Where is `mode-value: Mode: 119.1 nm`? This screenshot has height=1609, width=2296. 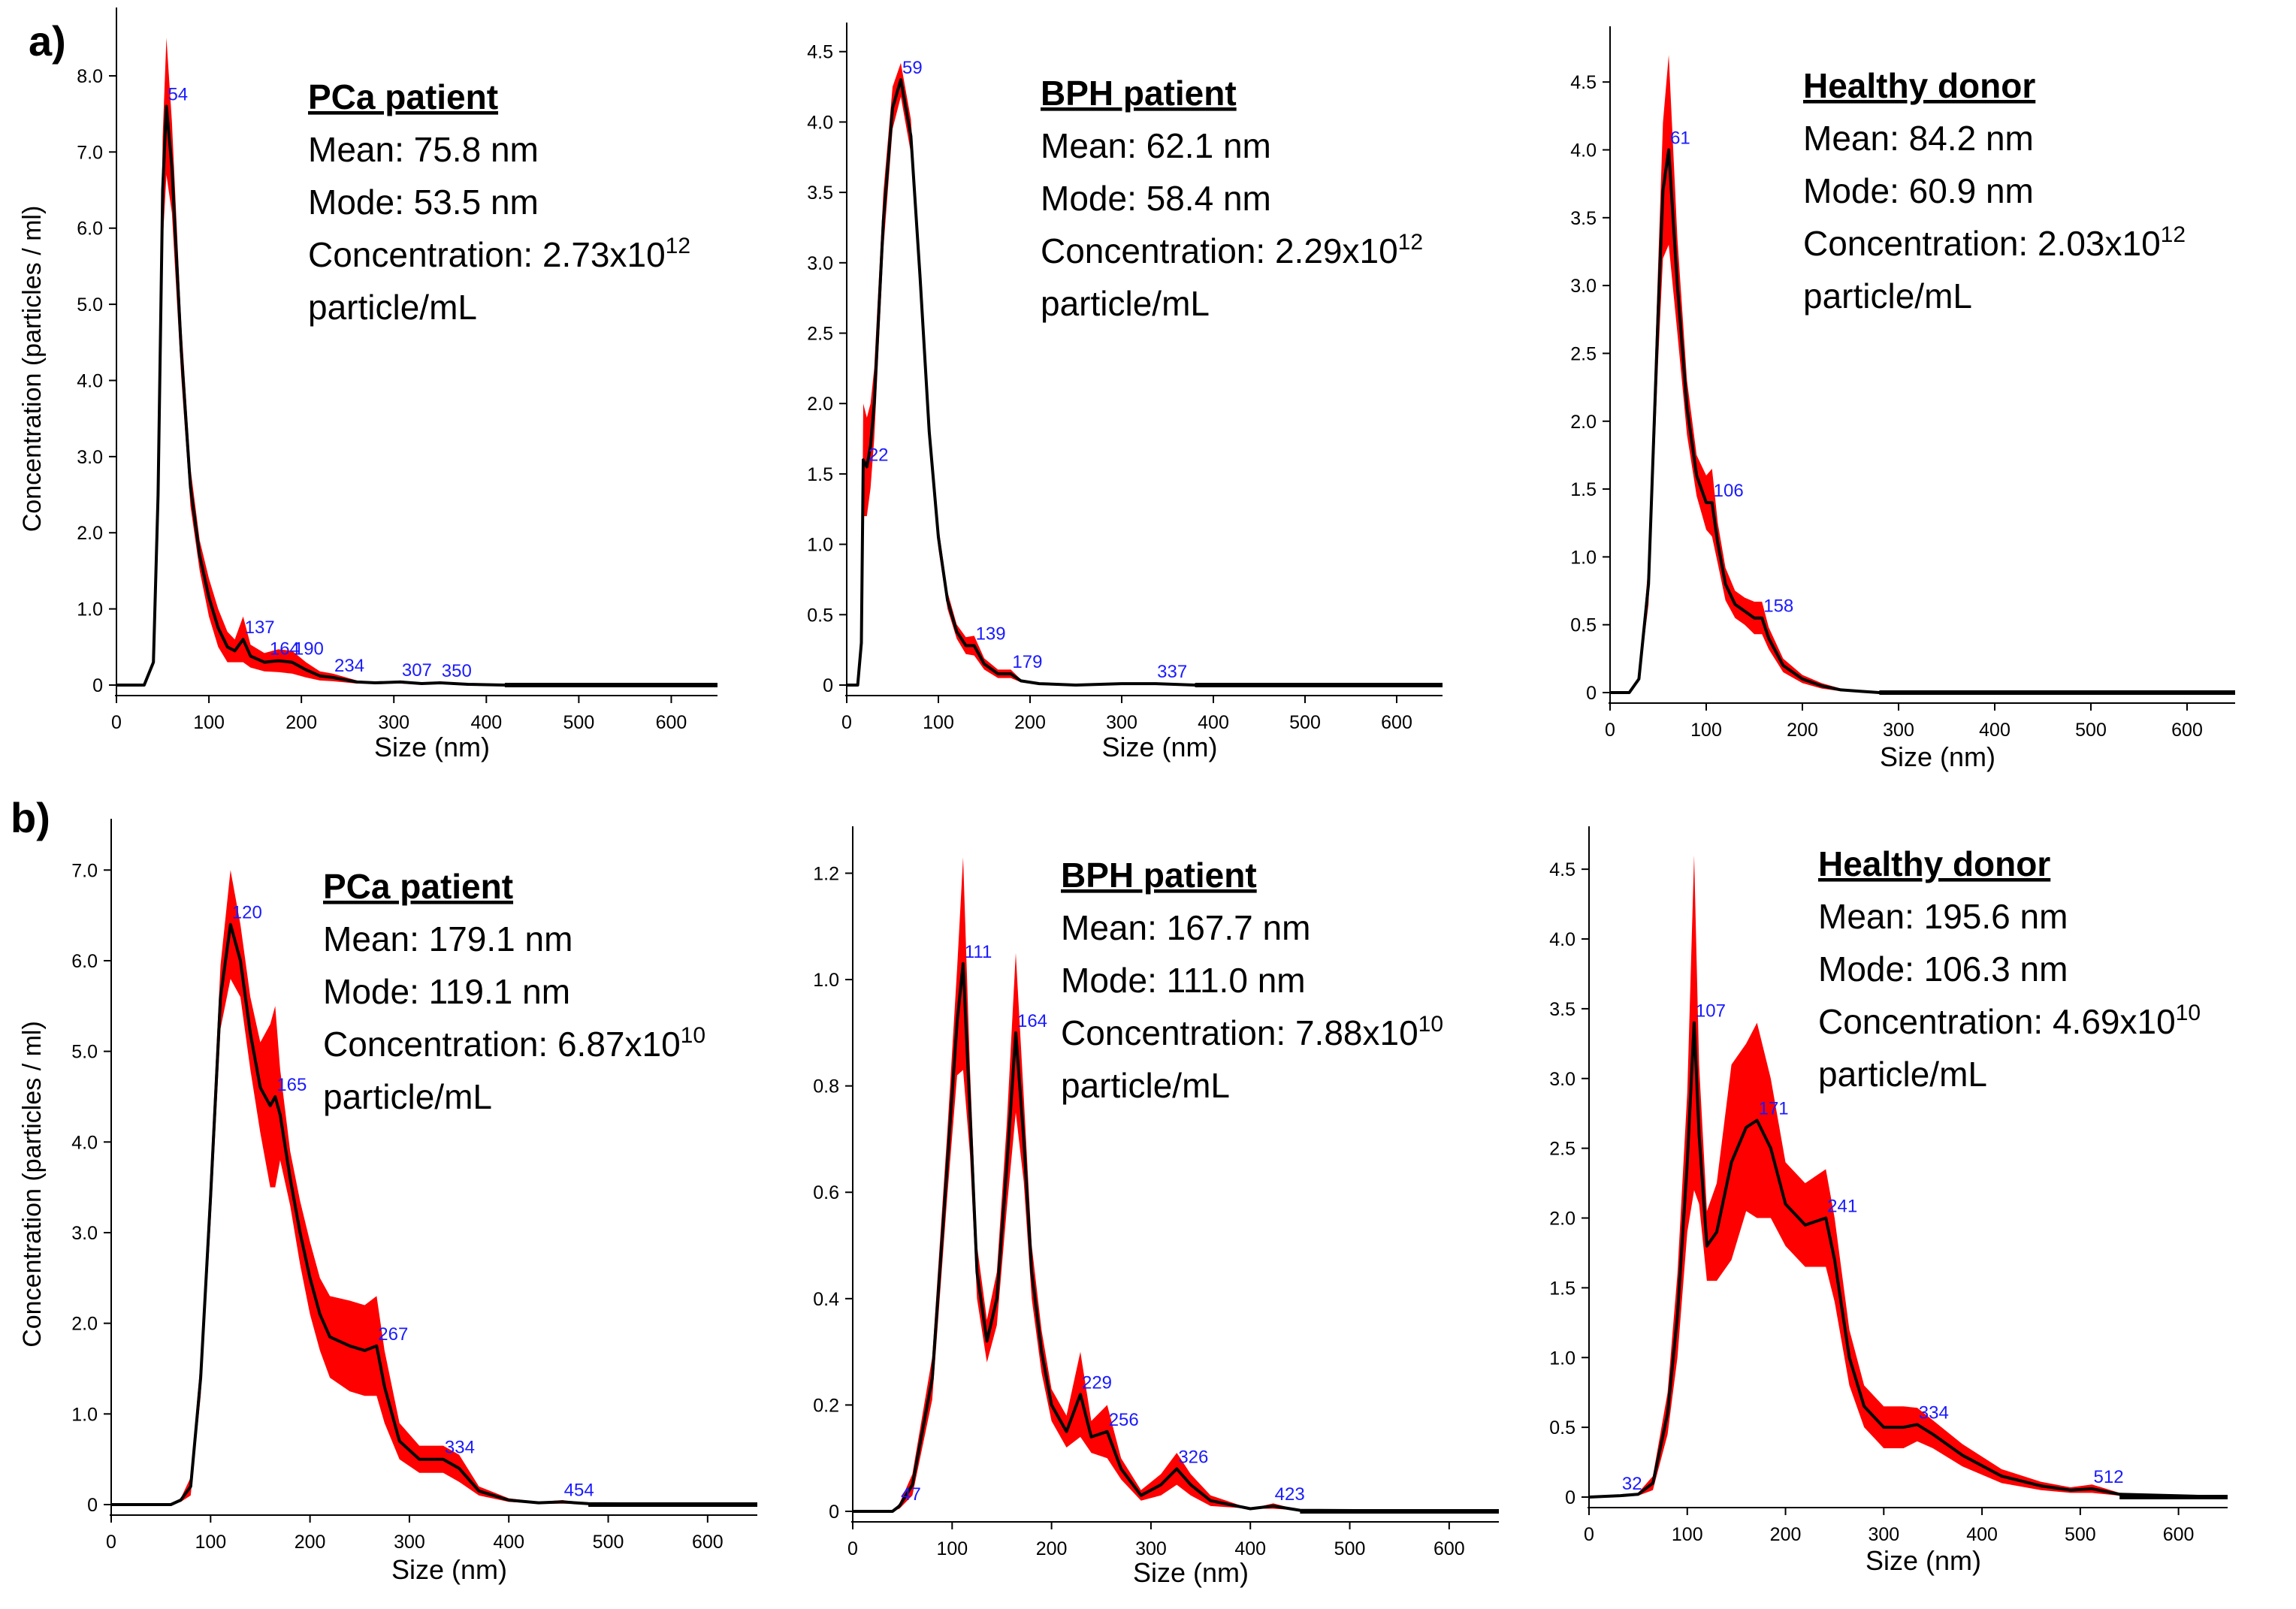
mode-value: Mode: 119.1 nm is located at coordinates (446, 991).